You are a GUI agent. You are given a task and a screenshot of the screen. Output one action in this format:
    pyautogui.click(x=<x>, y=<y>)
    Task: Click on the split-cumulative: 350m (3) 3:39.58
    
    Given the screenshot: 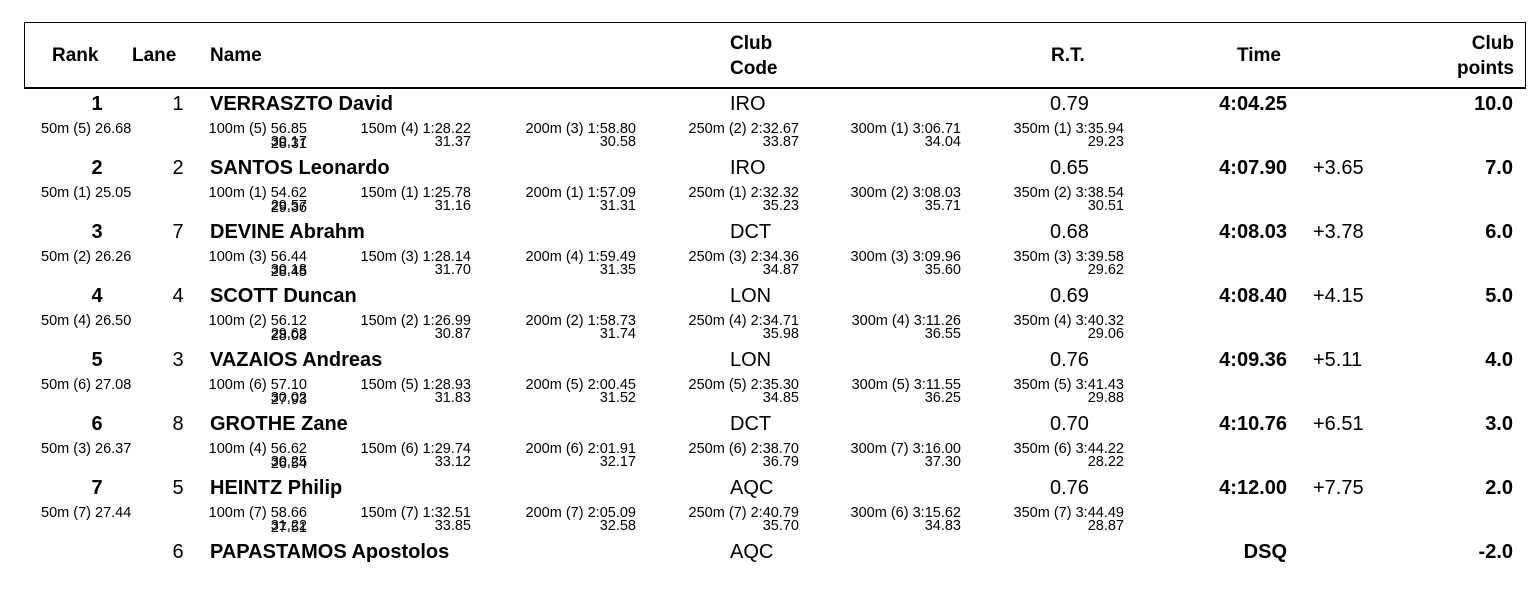 What is the action you would take?
    pyautogui.click(x=1069, y=257)
    